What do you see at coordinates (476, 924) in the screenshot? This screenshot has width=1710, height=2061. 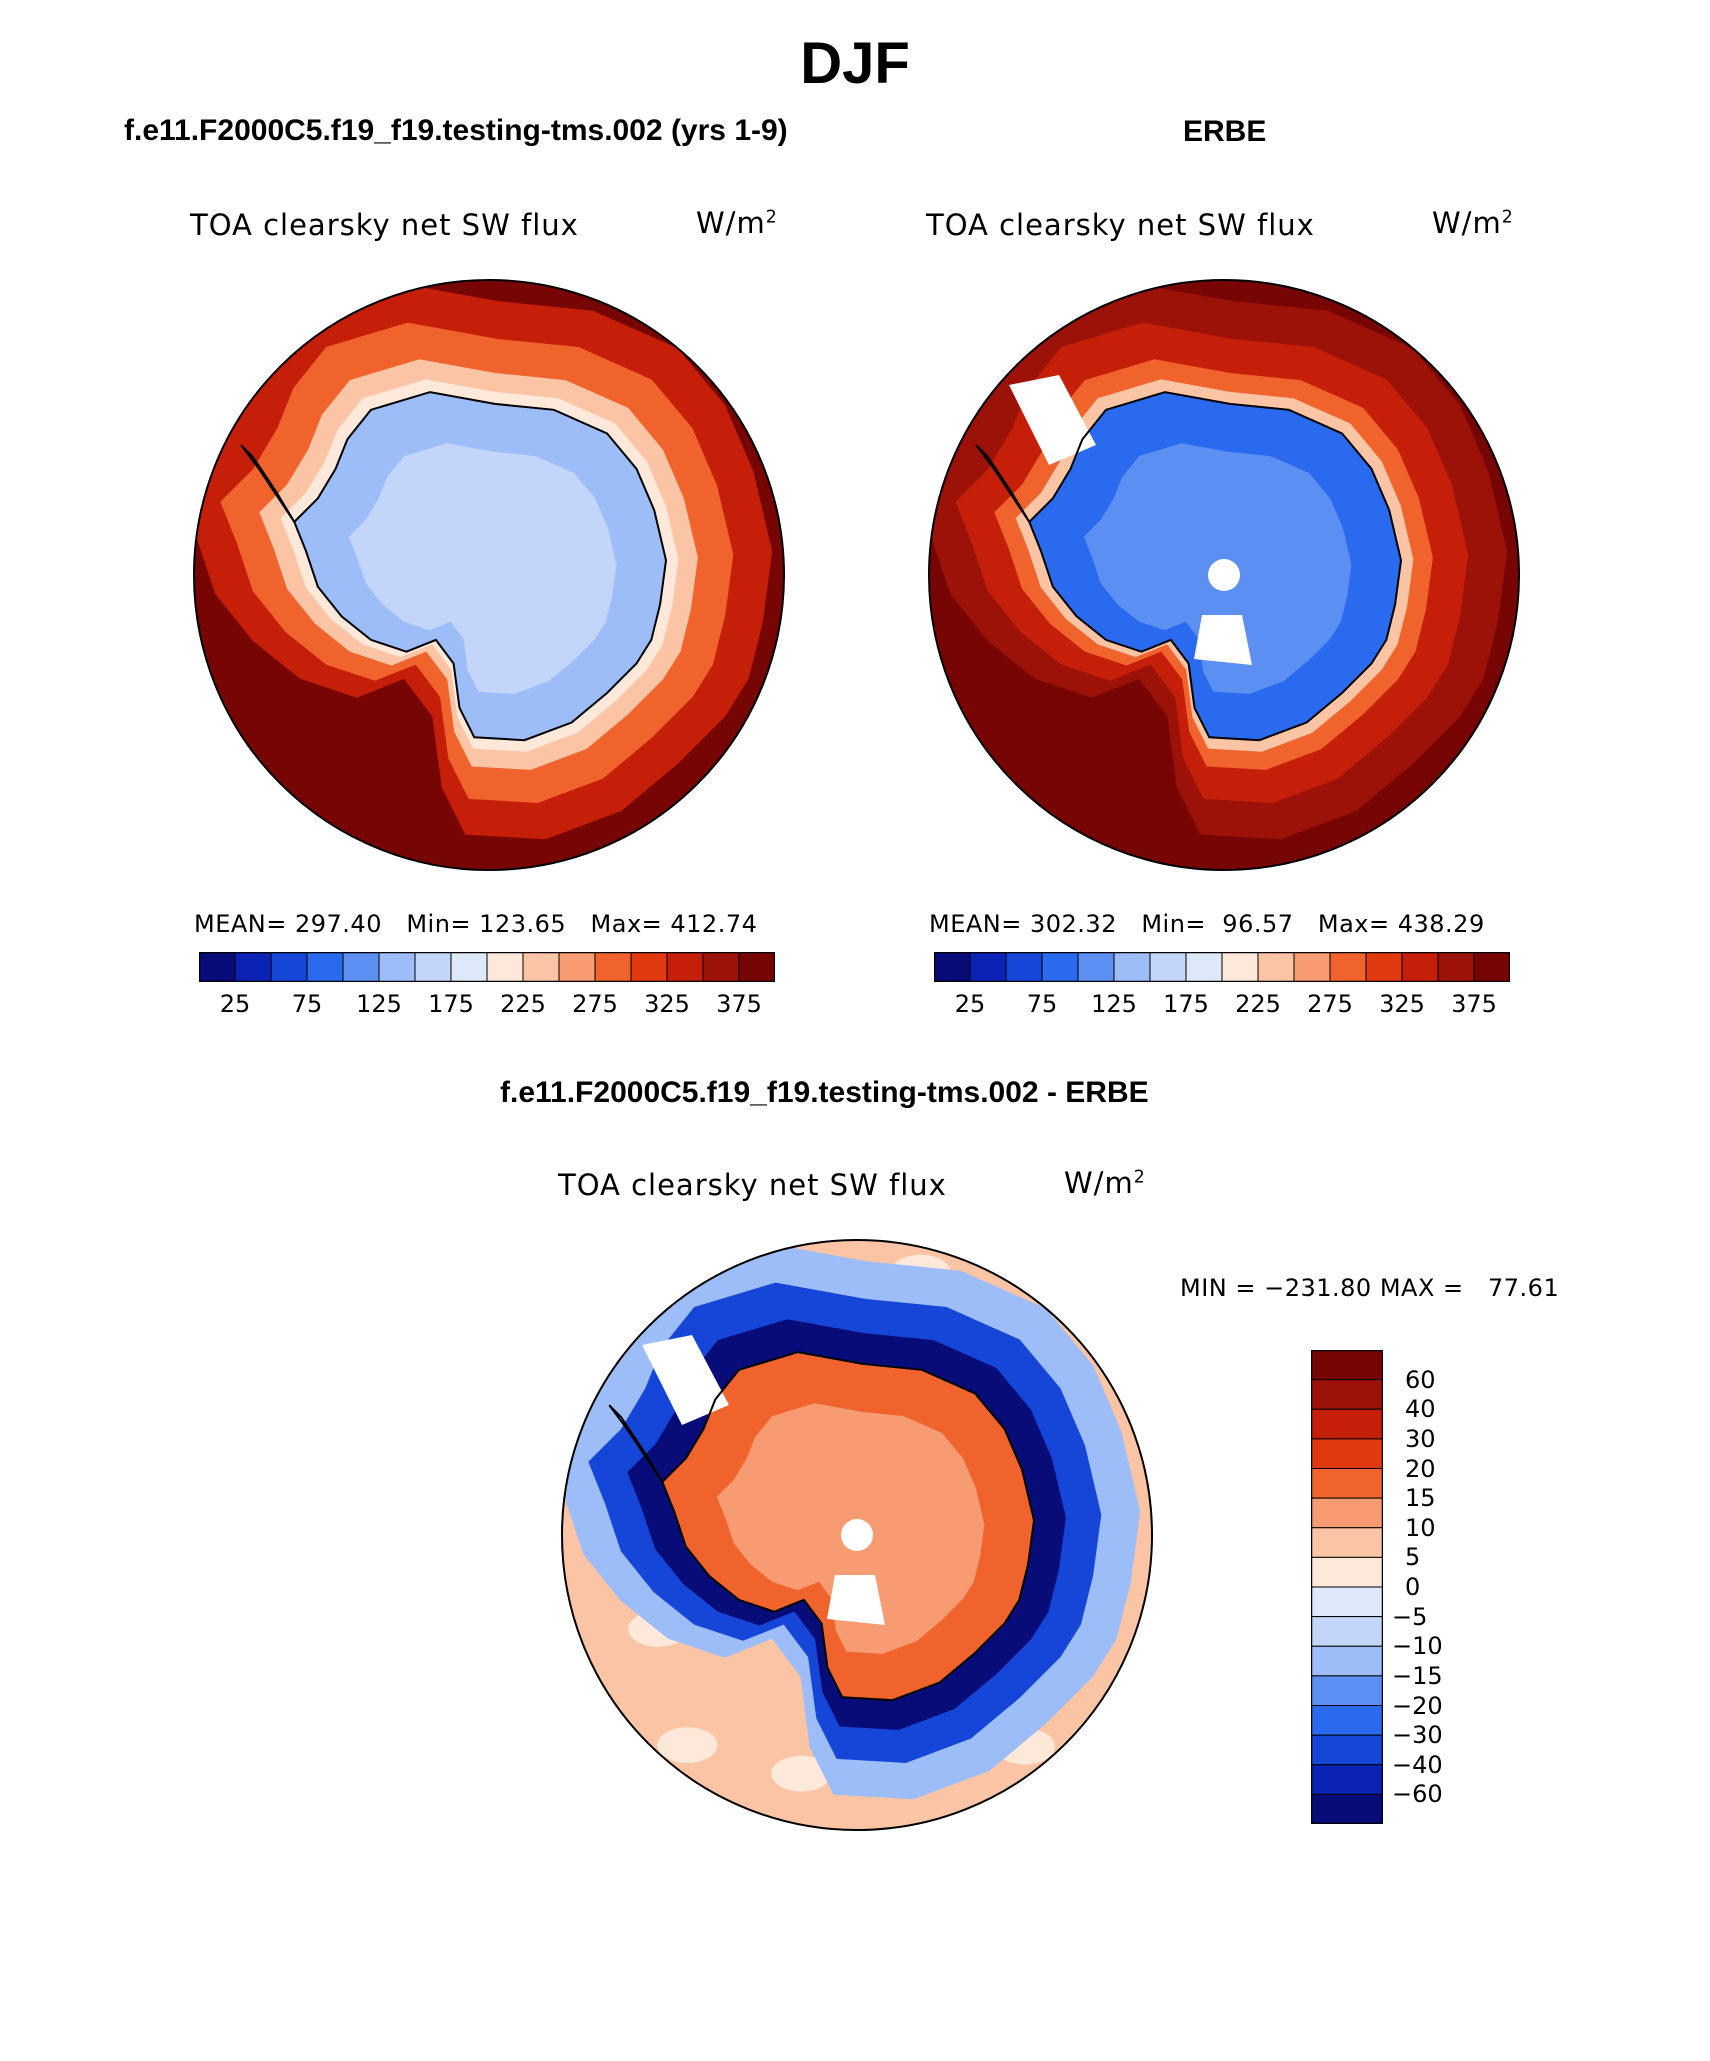 I see `panel1-stats: MEAN= 297.40 Min= 123.65 Max= 412.74` at bounding box center [476, 924].